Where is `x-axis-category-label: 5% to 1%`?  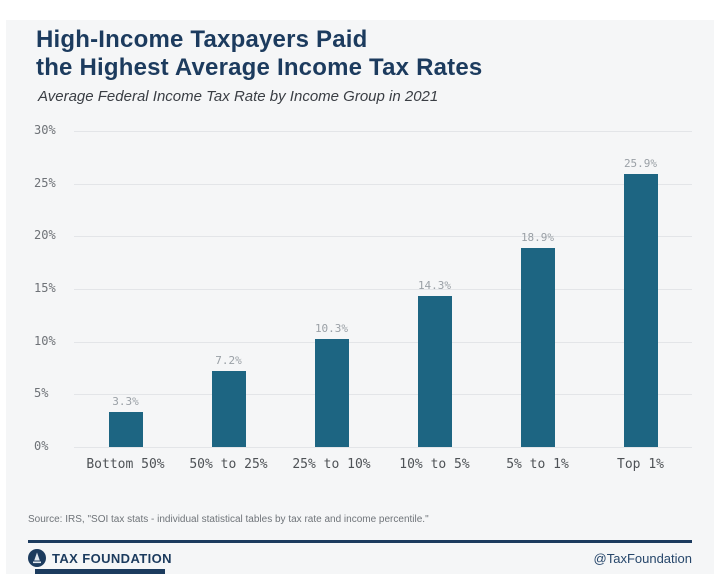
x-axis-category-label: 5% to 1% is located at coordinates (537, 464).